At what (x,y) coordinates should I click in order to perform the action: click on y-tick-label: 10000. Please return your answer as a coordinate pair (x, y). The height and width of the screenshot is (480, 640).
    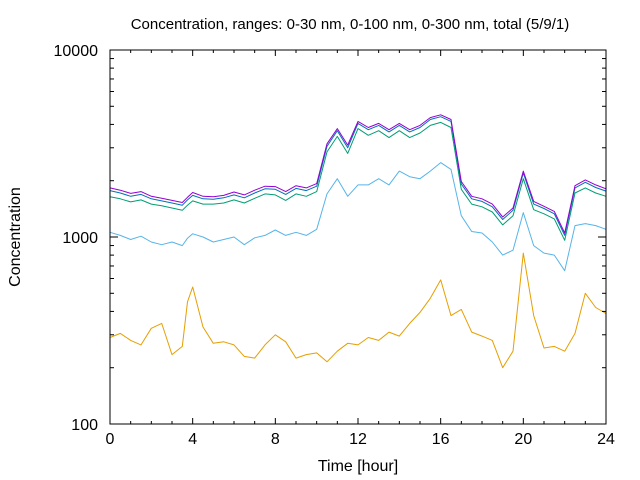
    Looking at the image, I should click on (76, 51).